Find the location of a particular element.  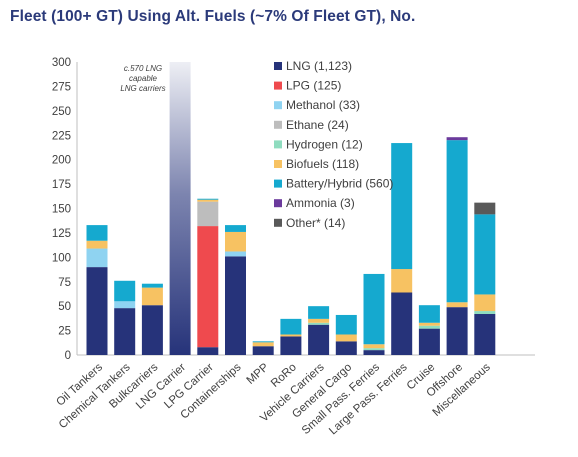

annotation-line-3: LNG carriers is located at coordinates (142, 88).